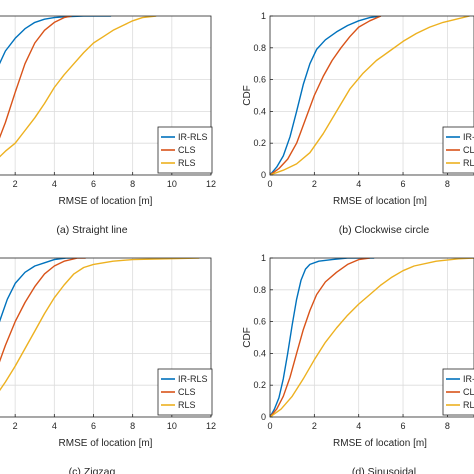 The width and height of the screenshot is (474, 474). I want to click on gridlines, so click(372, 337).